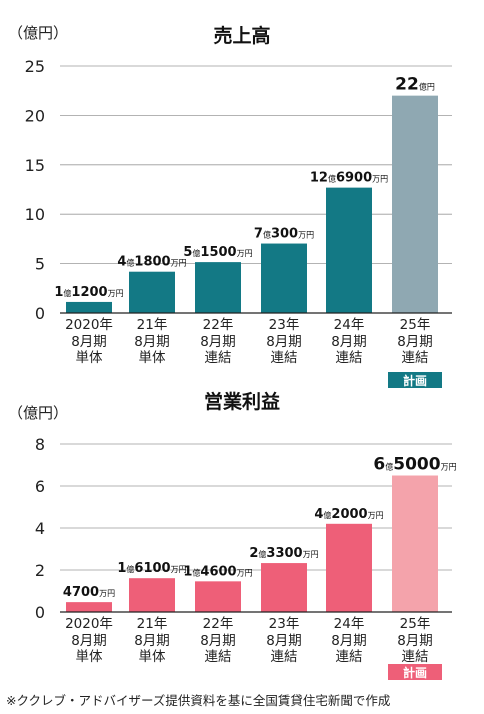  I want to click on data-label: 4700万円, so click(89, 592).